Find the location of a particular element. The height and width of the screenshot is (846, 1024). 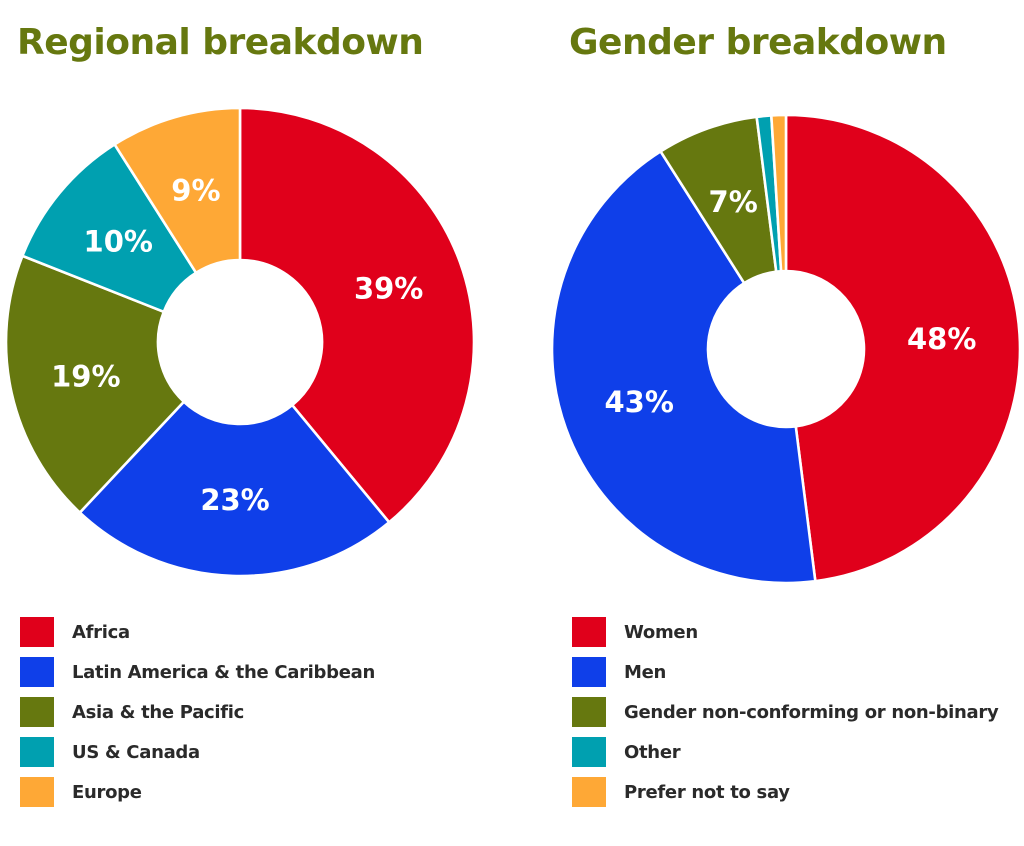

legend-label: Asia & the Pacific is located at coordinates (158, 712).